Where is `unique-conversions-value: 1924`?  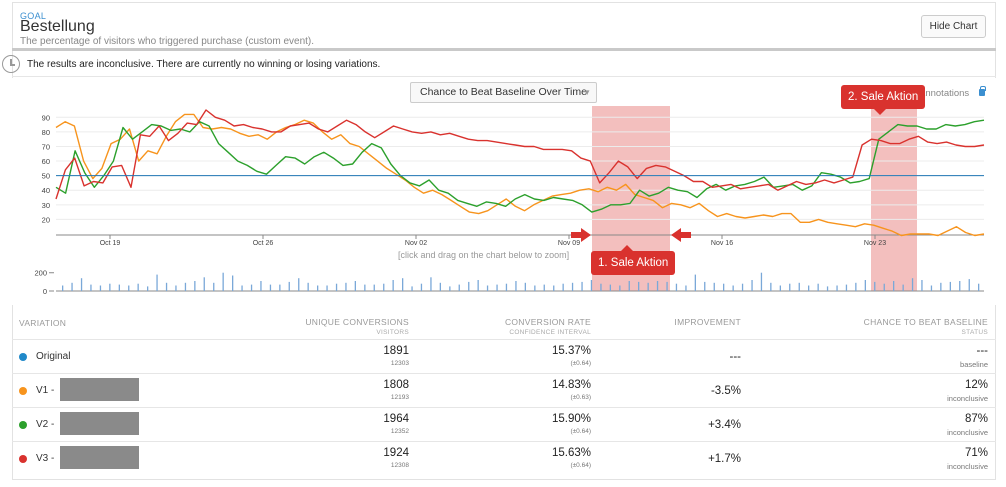
unique-conversions-value: 1924 is located at coordinates (396, 453).